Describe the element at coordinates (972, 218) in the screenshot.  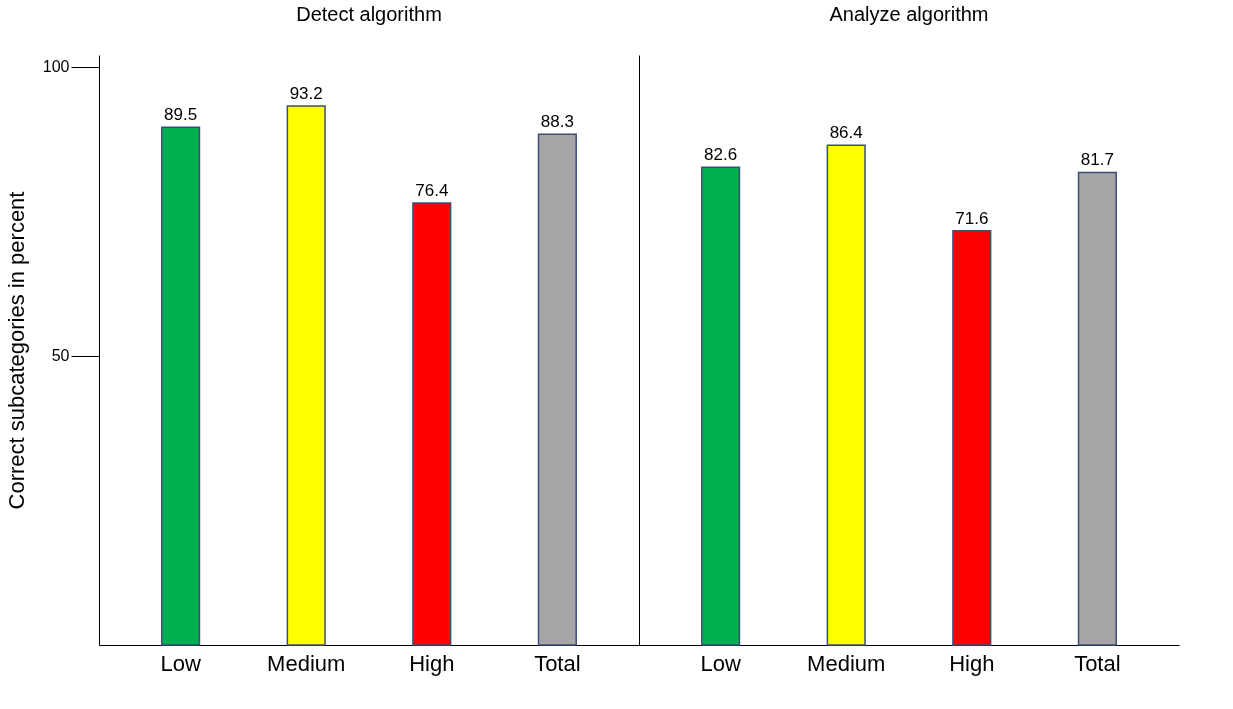
I see `data-label: 71.6` at that location.